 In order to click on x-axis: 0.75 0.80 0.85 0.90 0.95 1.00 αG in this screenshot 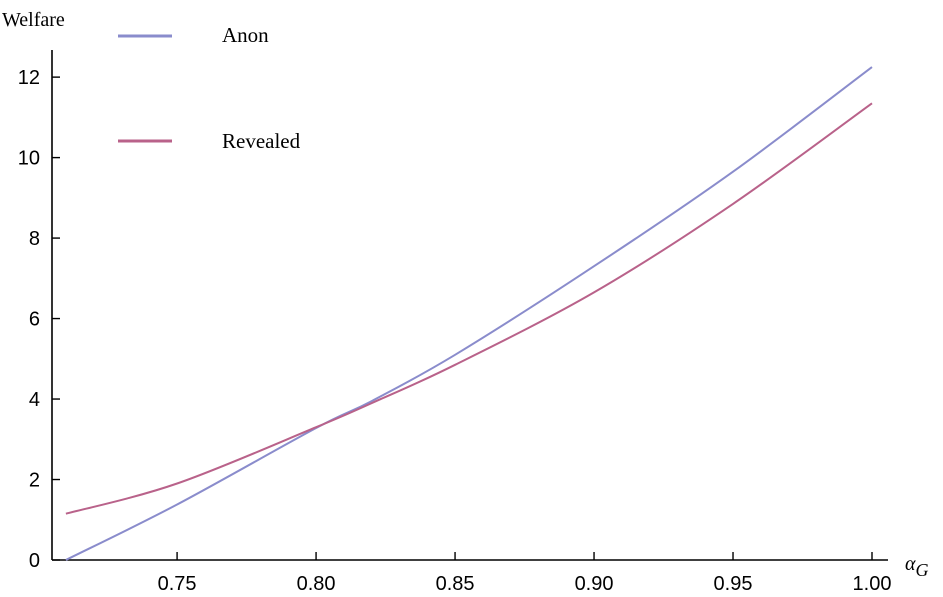, I will do `click(490, 573)`.